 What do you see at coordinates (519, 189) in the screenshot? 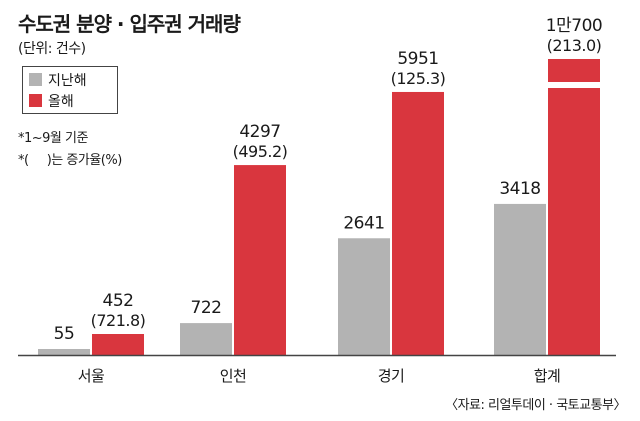
I see `value-label-prev-3: 3418` at bounding box center [519, 189].